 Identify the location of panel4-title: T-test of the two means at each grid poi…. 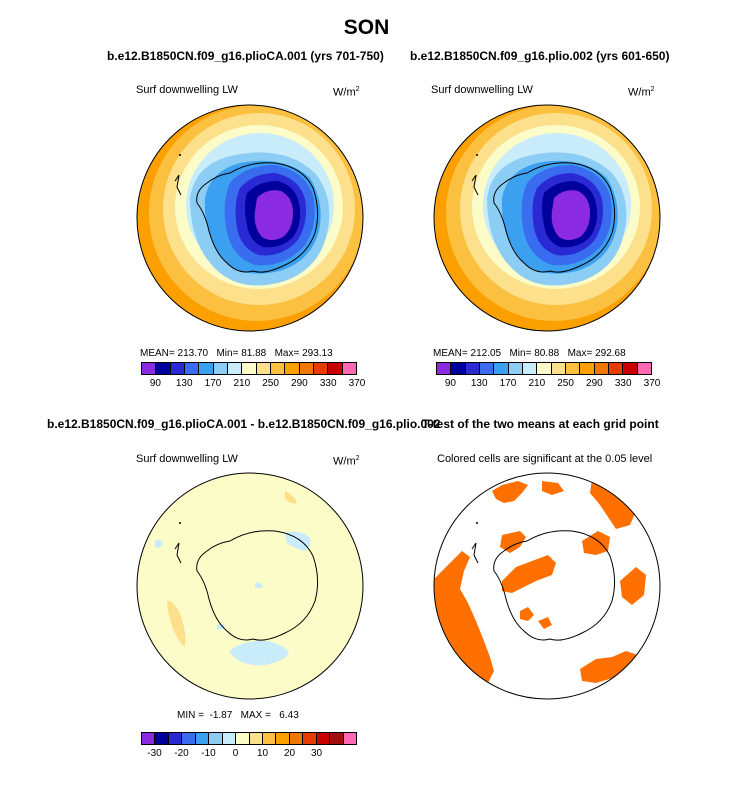
(540, 424).